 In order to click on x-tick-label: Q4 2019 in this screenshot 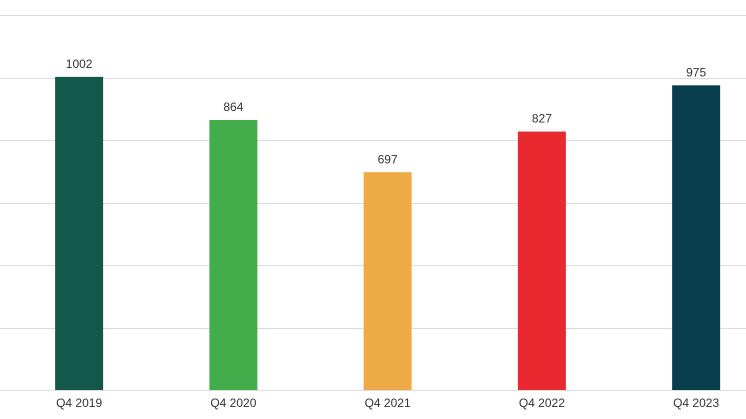, I will do `click(79, 403)`.